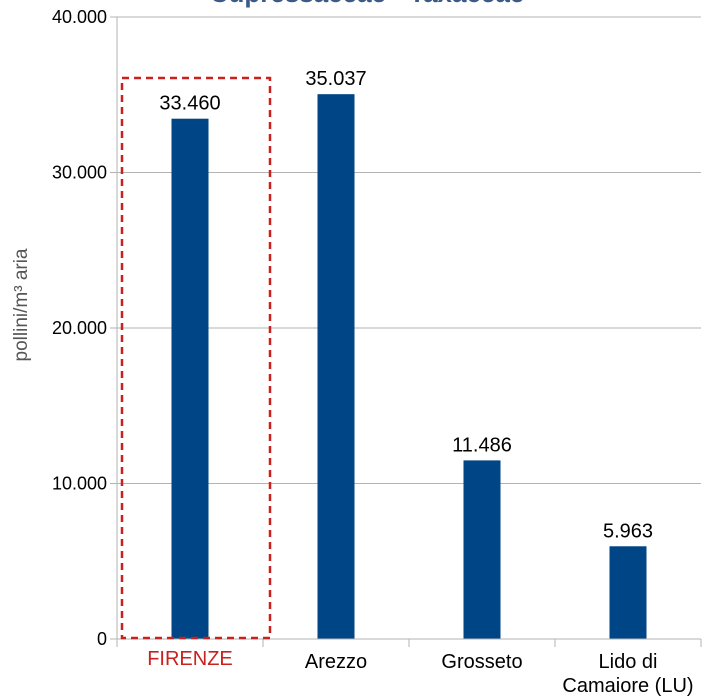 This screenshot has height=700, width=704. I want to click on category-label-line: Grosseto, so click(481, 662).